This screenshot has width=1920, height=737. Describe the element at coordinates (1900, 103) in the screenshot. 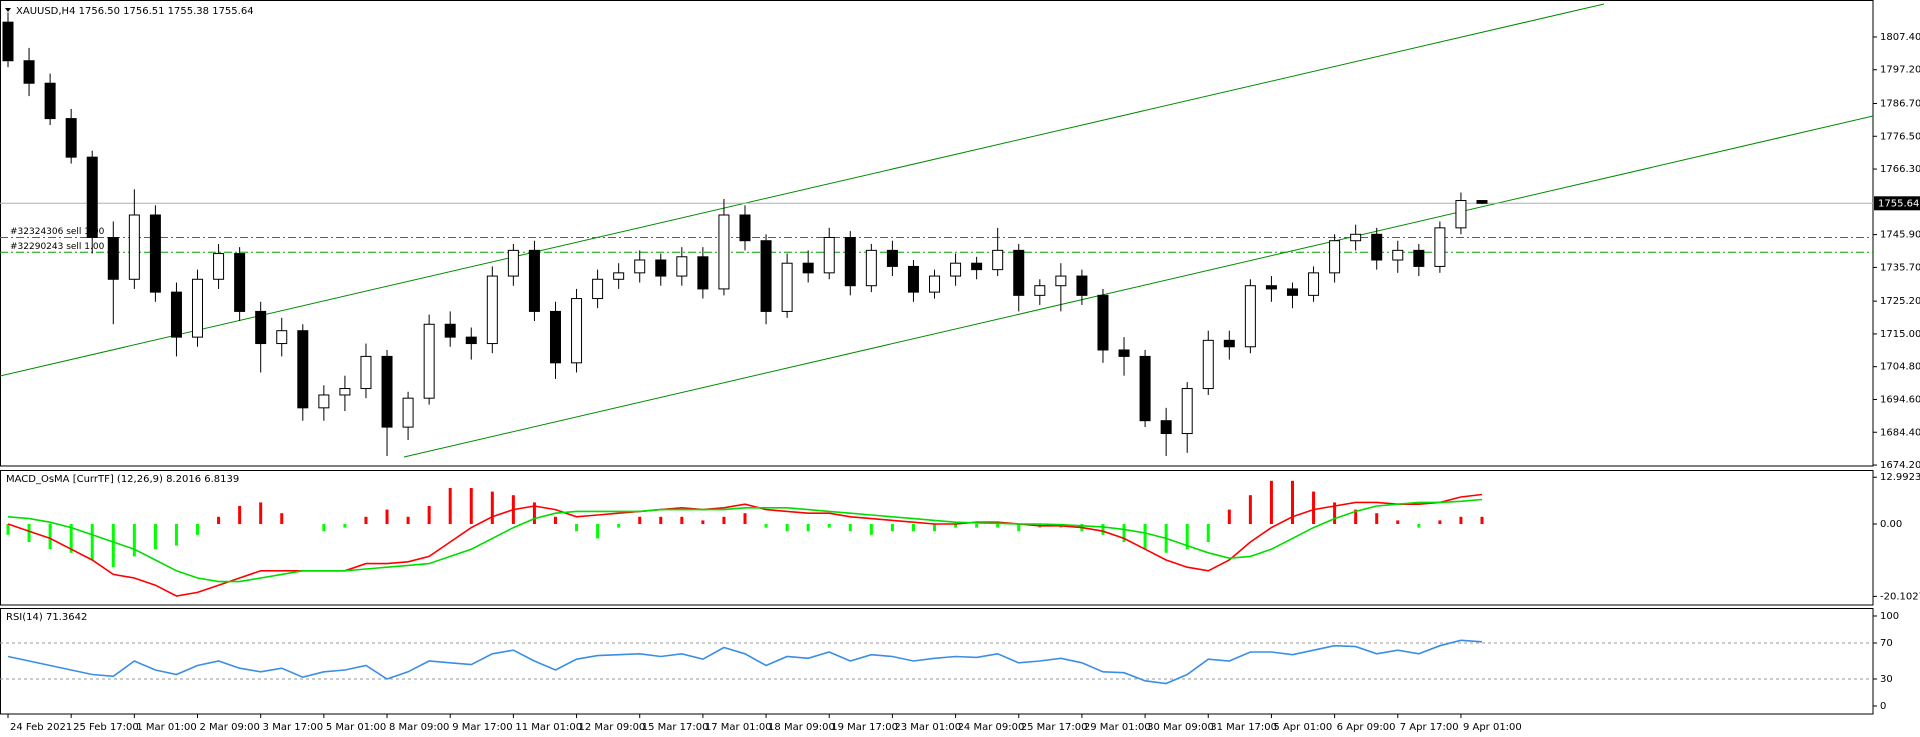

I see `y-tick-label: 1786.70` at that location.